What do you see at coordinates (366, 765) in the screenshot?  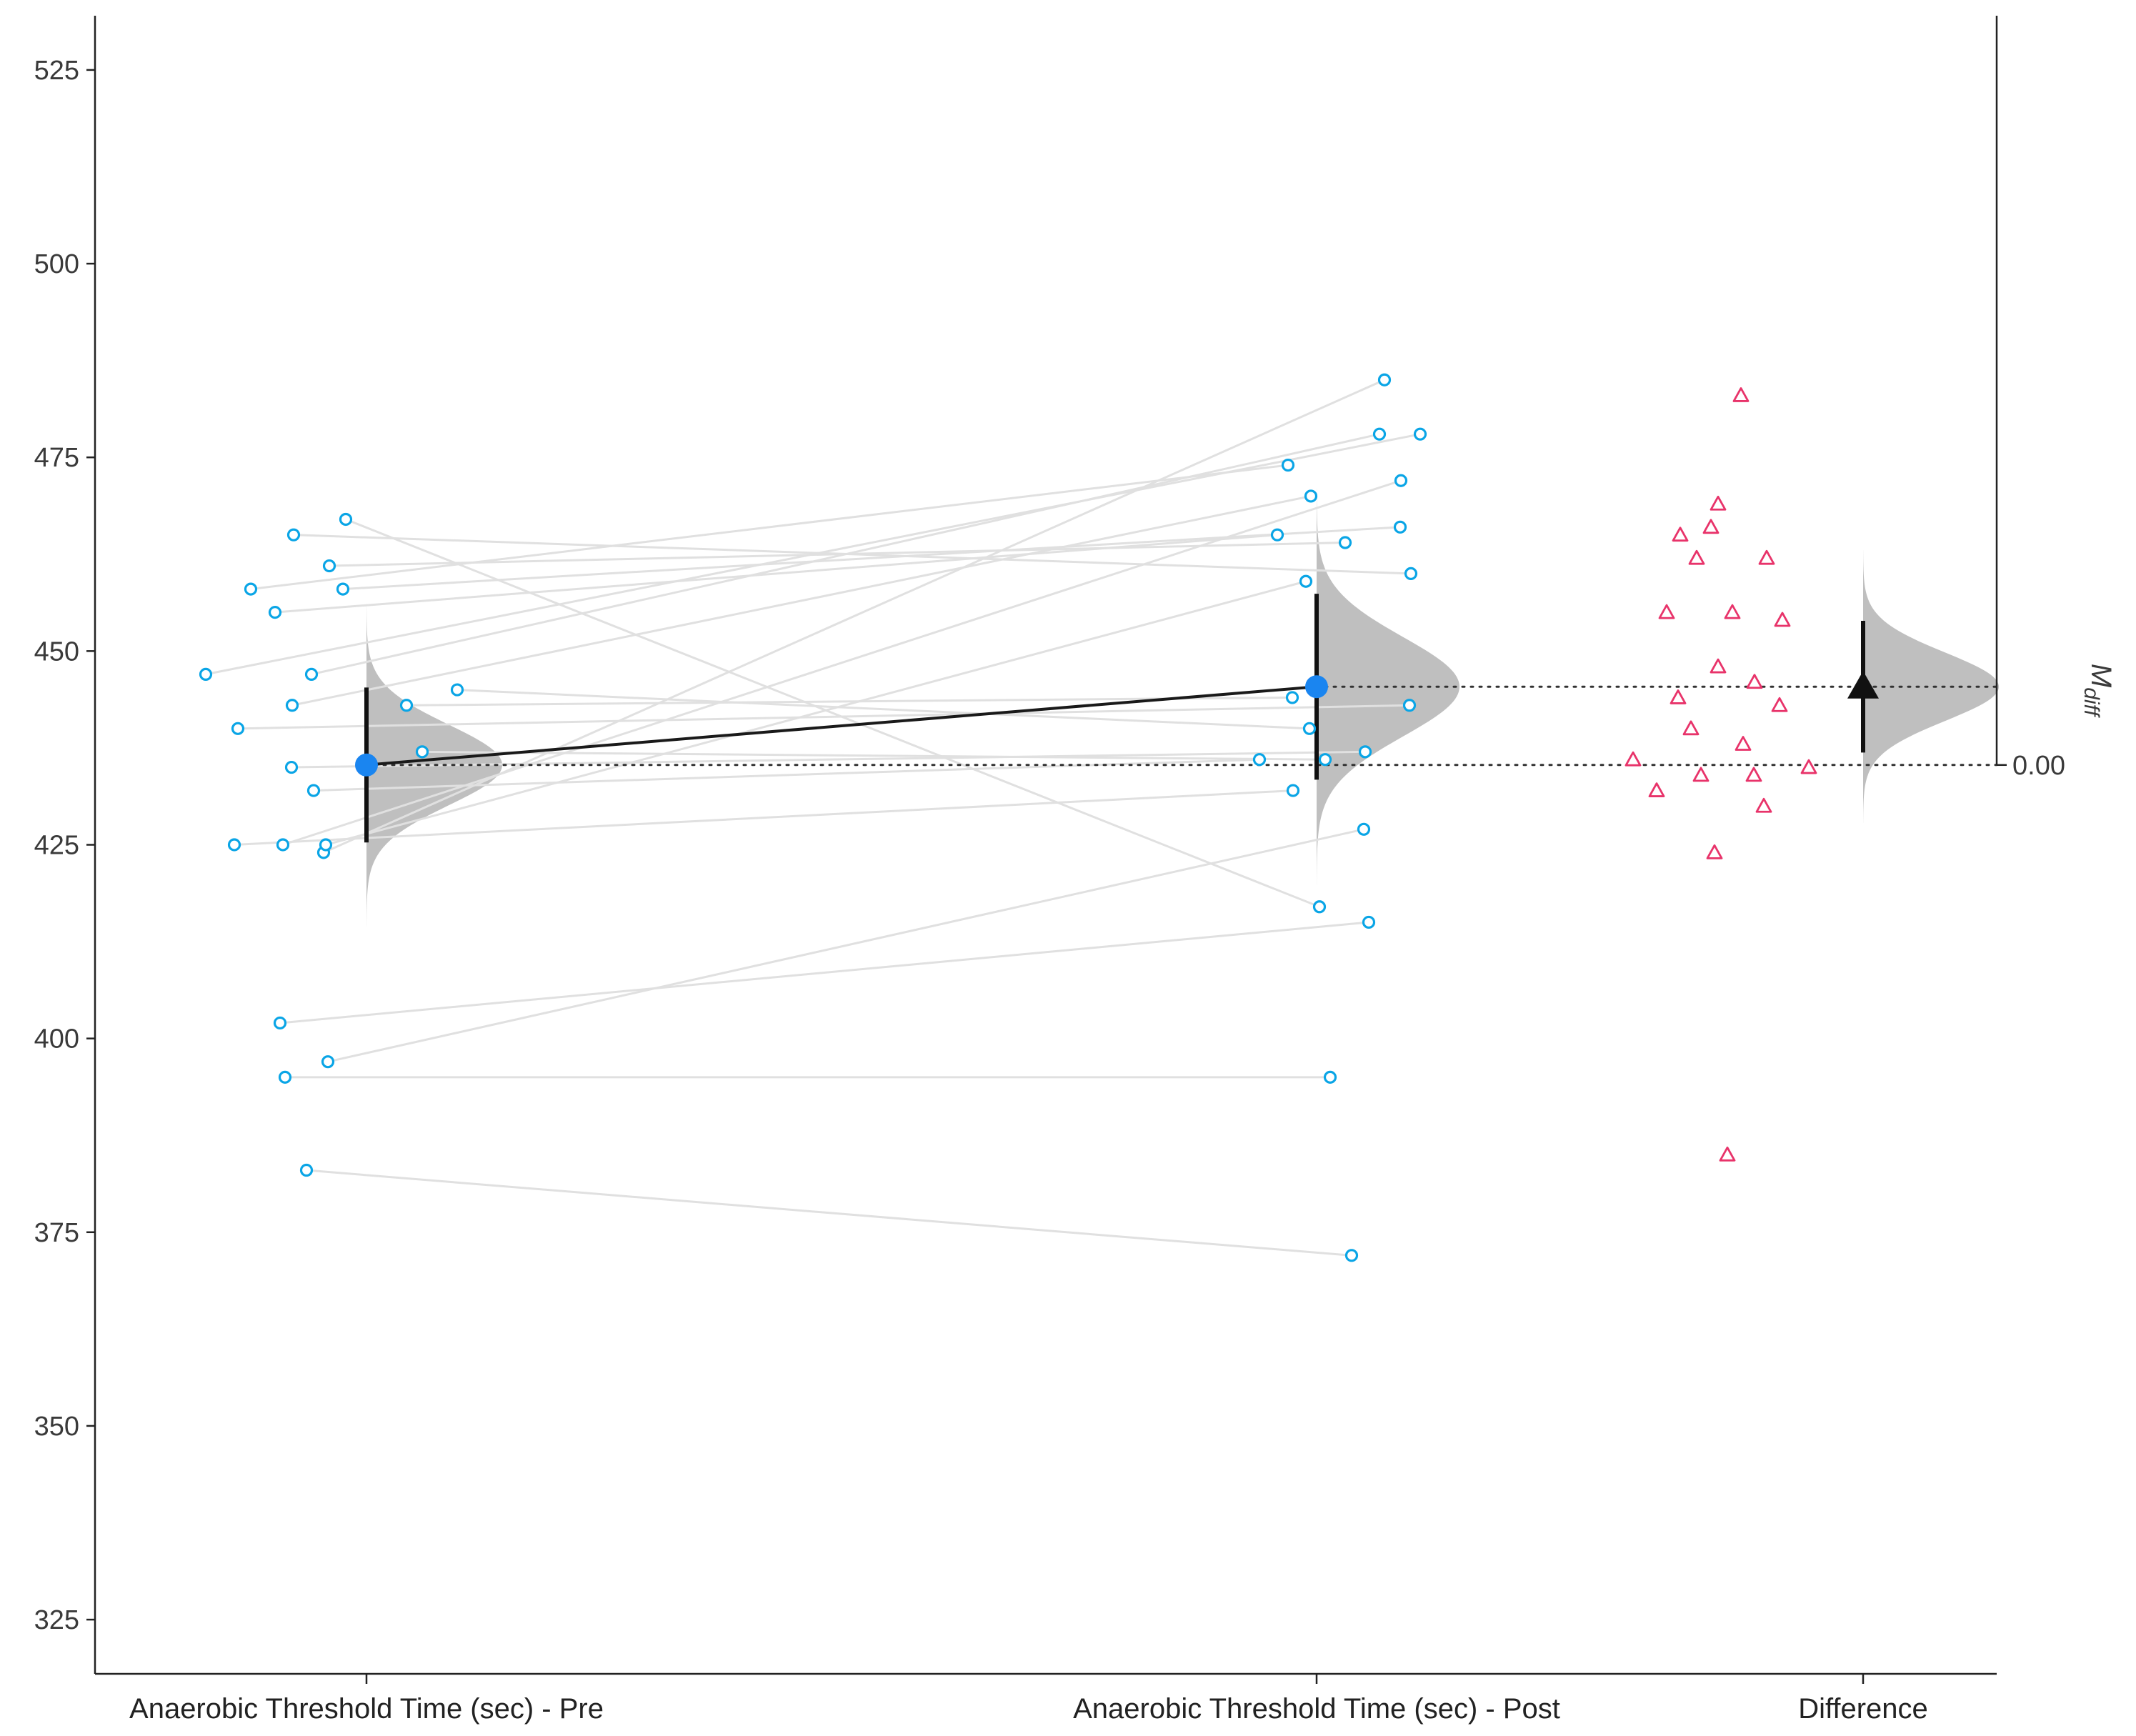 I see `mean-marker-pre` at bounding box center [366, 765].